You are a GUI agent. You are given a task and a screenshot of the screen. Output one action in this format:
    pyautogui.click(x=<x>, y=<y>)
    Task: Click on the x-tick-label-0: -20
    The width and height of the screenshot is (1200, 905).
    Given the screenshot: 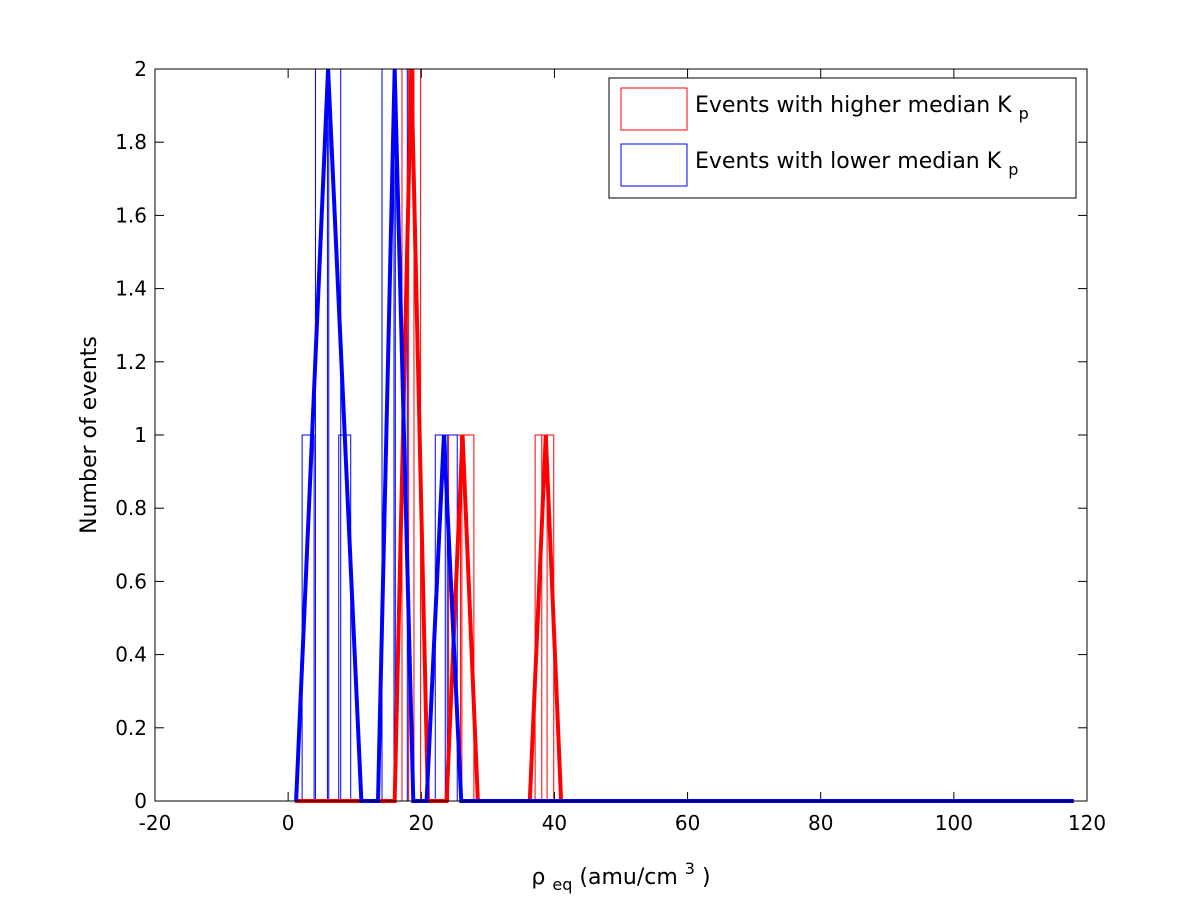 What is the action you would take?
    pyautogui.click(x=155, y=823)
    